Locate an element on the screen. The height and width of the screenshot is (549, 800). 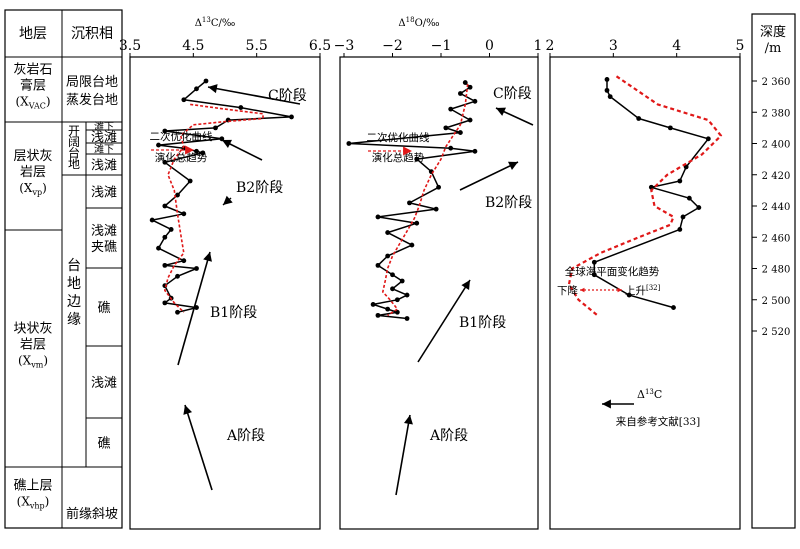
x-tick-label: 4 is located at coordinates (676, 46).